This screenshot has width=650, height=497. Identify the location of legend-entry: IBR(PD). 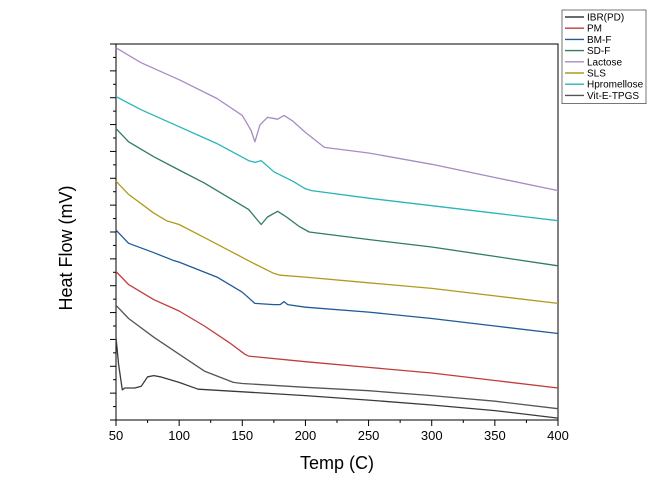
(605, 18).